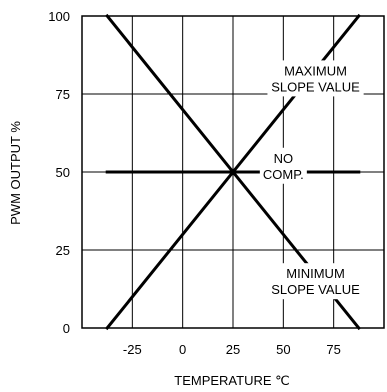  Describe the element at coordinates (315, 70) in the screenshot. I see `annotation-line-0-0: MAXIMUM` at that location.